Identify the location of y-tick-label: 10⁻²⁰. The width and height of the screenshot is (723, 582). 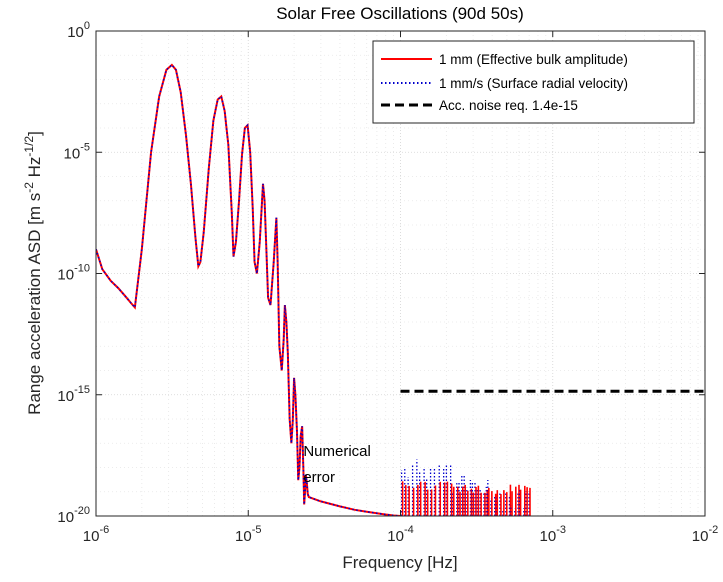
(73, 515).